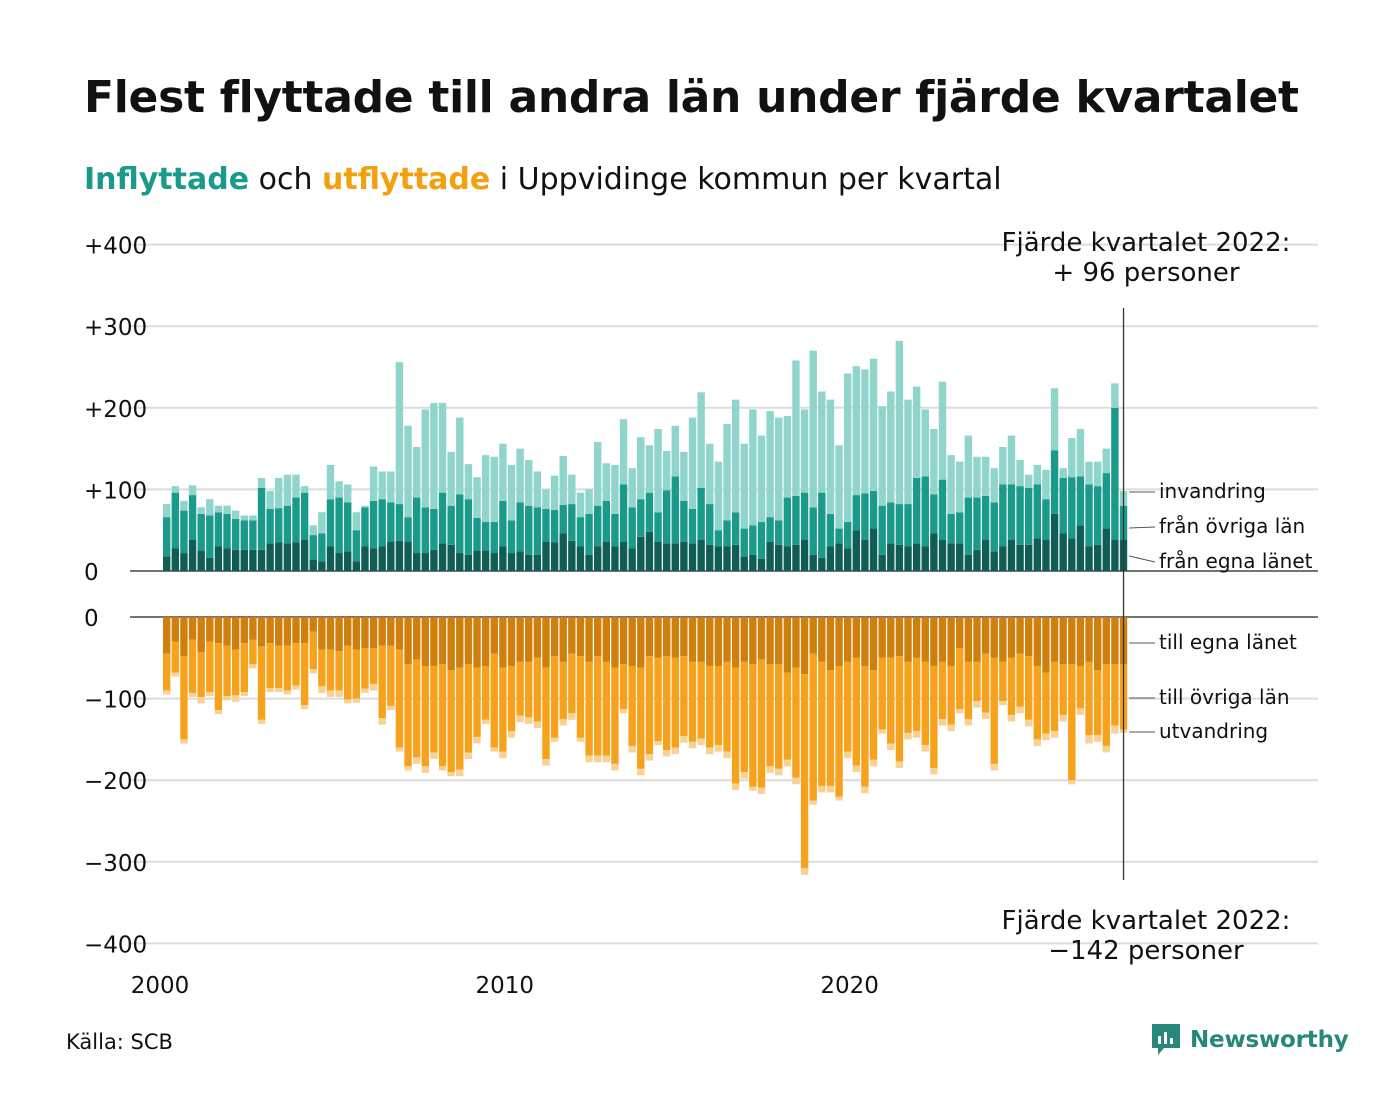 The width and height of the screenshot is (1400, 1120). Describe the element at coordinates (115, 328) in the screenshot. I see `y-tick-label-in: +300` at that location.